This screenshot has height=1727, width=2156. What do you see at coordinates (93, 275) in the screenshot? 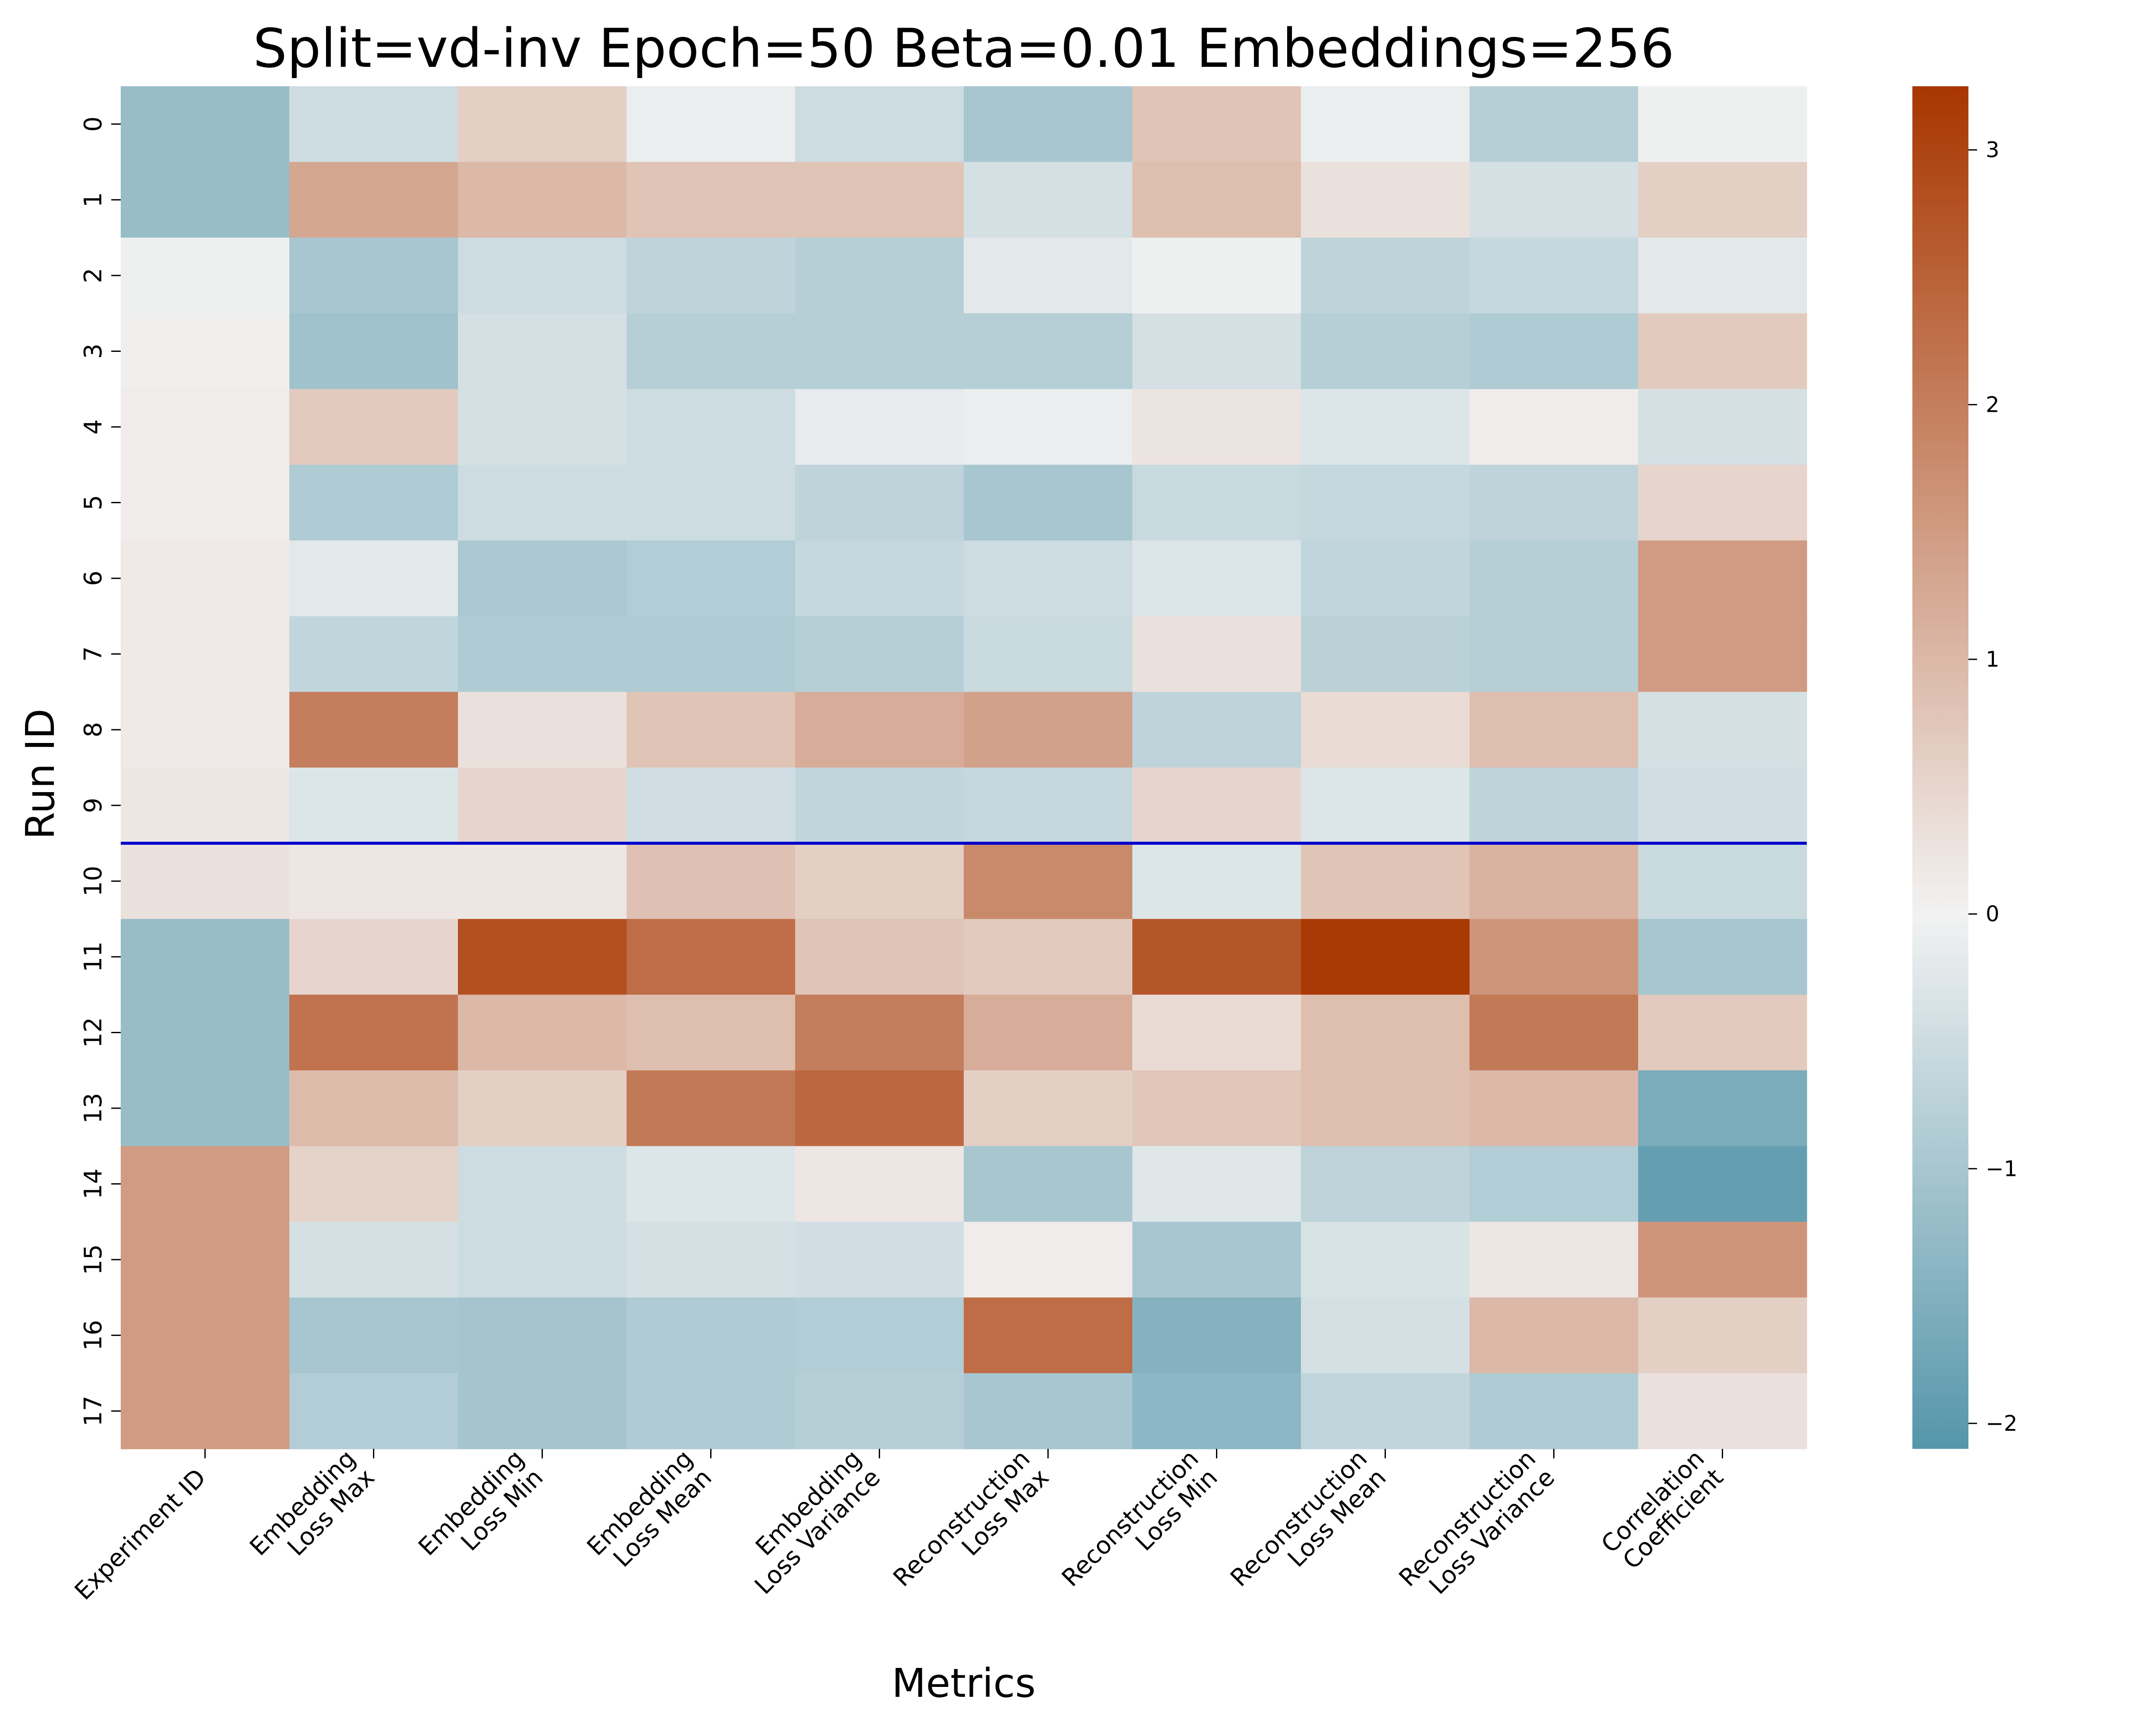
I see `y-tick-label: 2` at bounding box center [93, 275].